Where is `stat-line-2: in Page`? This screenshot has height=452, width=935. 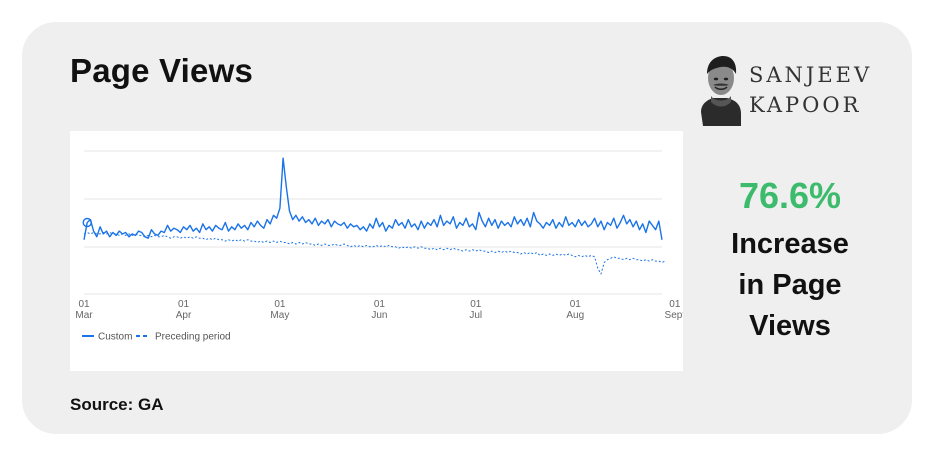 stat-line-2: in Page is located at coordinates (790, 285).